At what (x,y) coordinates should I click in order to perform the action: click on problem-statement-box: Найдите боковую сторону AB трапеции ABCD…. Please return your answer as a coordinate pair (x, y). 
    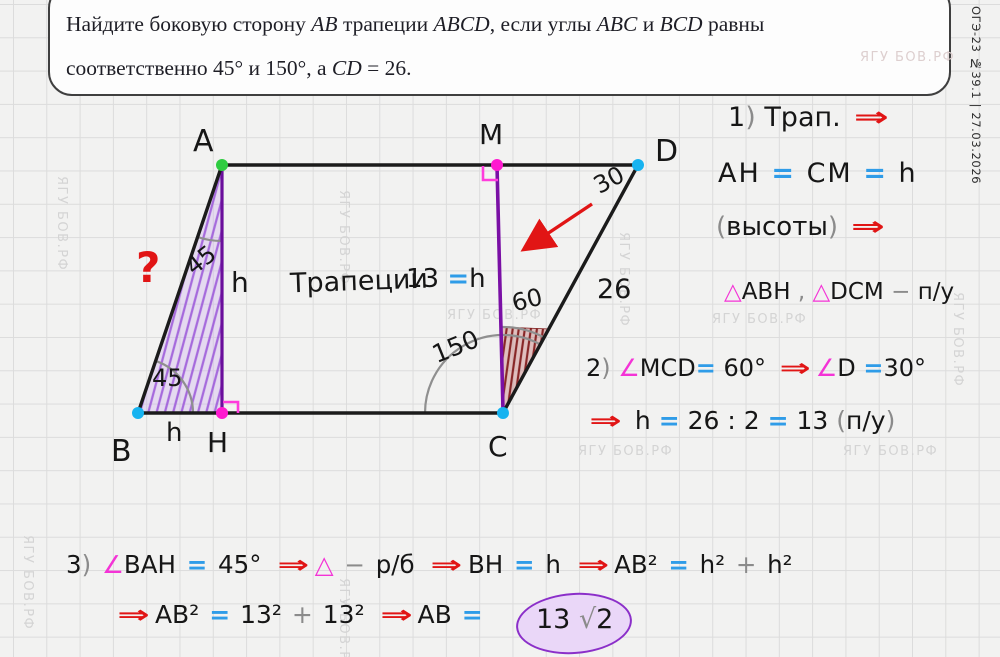
    Looking at the image, I should click on (499, 48).